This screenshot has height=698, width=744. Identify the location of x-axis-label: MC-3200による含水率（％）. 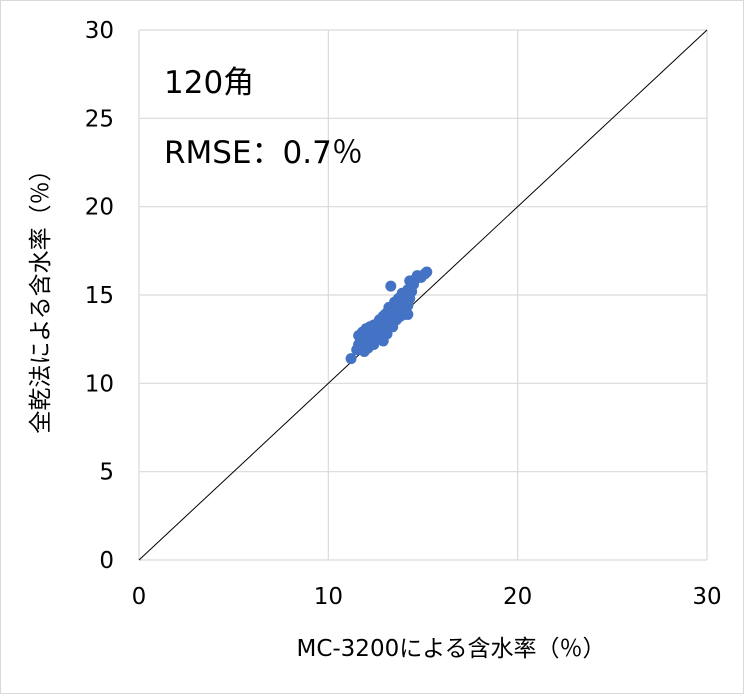
(450, 649).